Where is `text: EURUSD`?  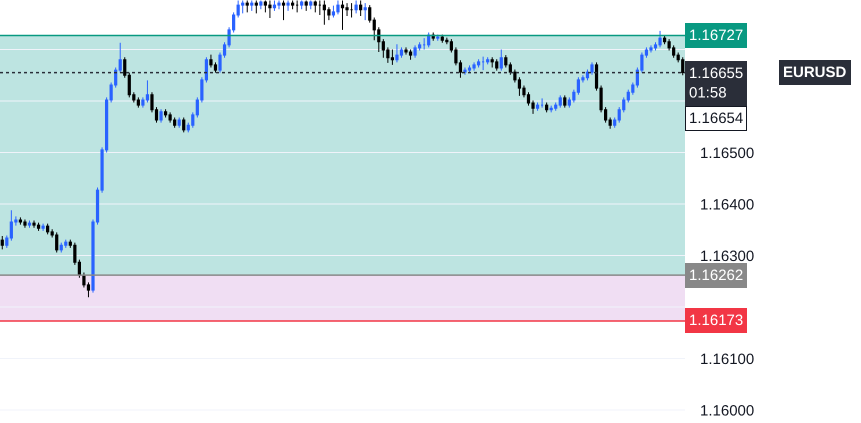 text: EURUSD is located at coordinates (815, 72).